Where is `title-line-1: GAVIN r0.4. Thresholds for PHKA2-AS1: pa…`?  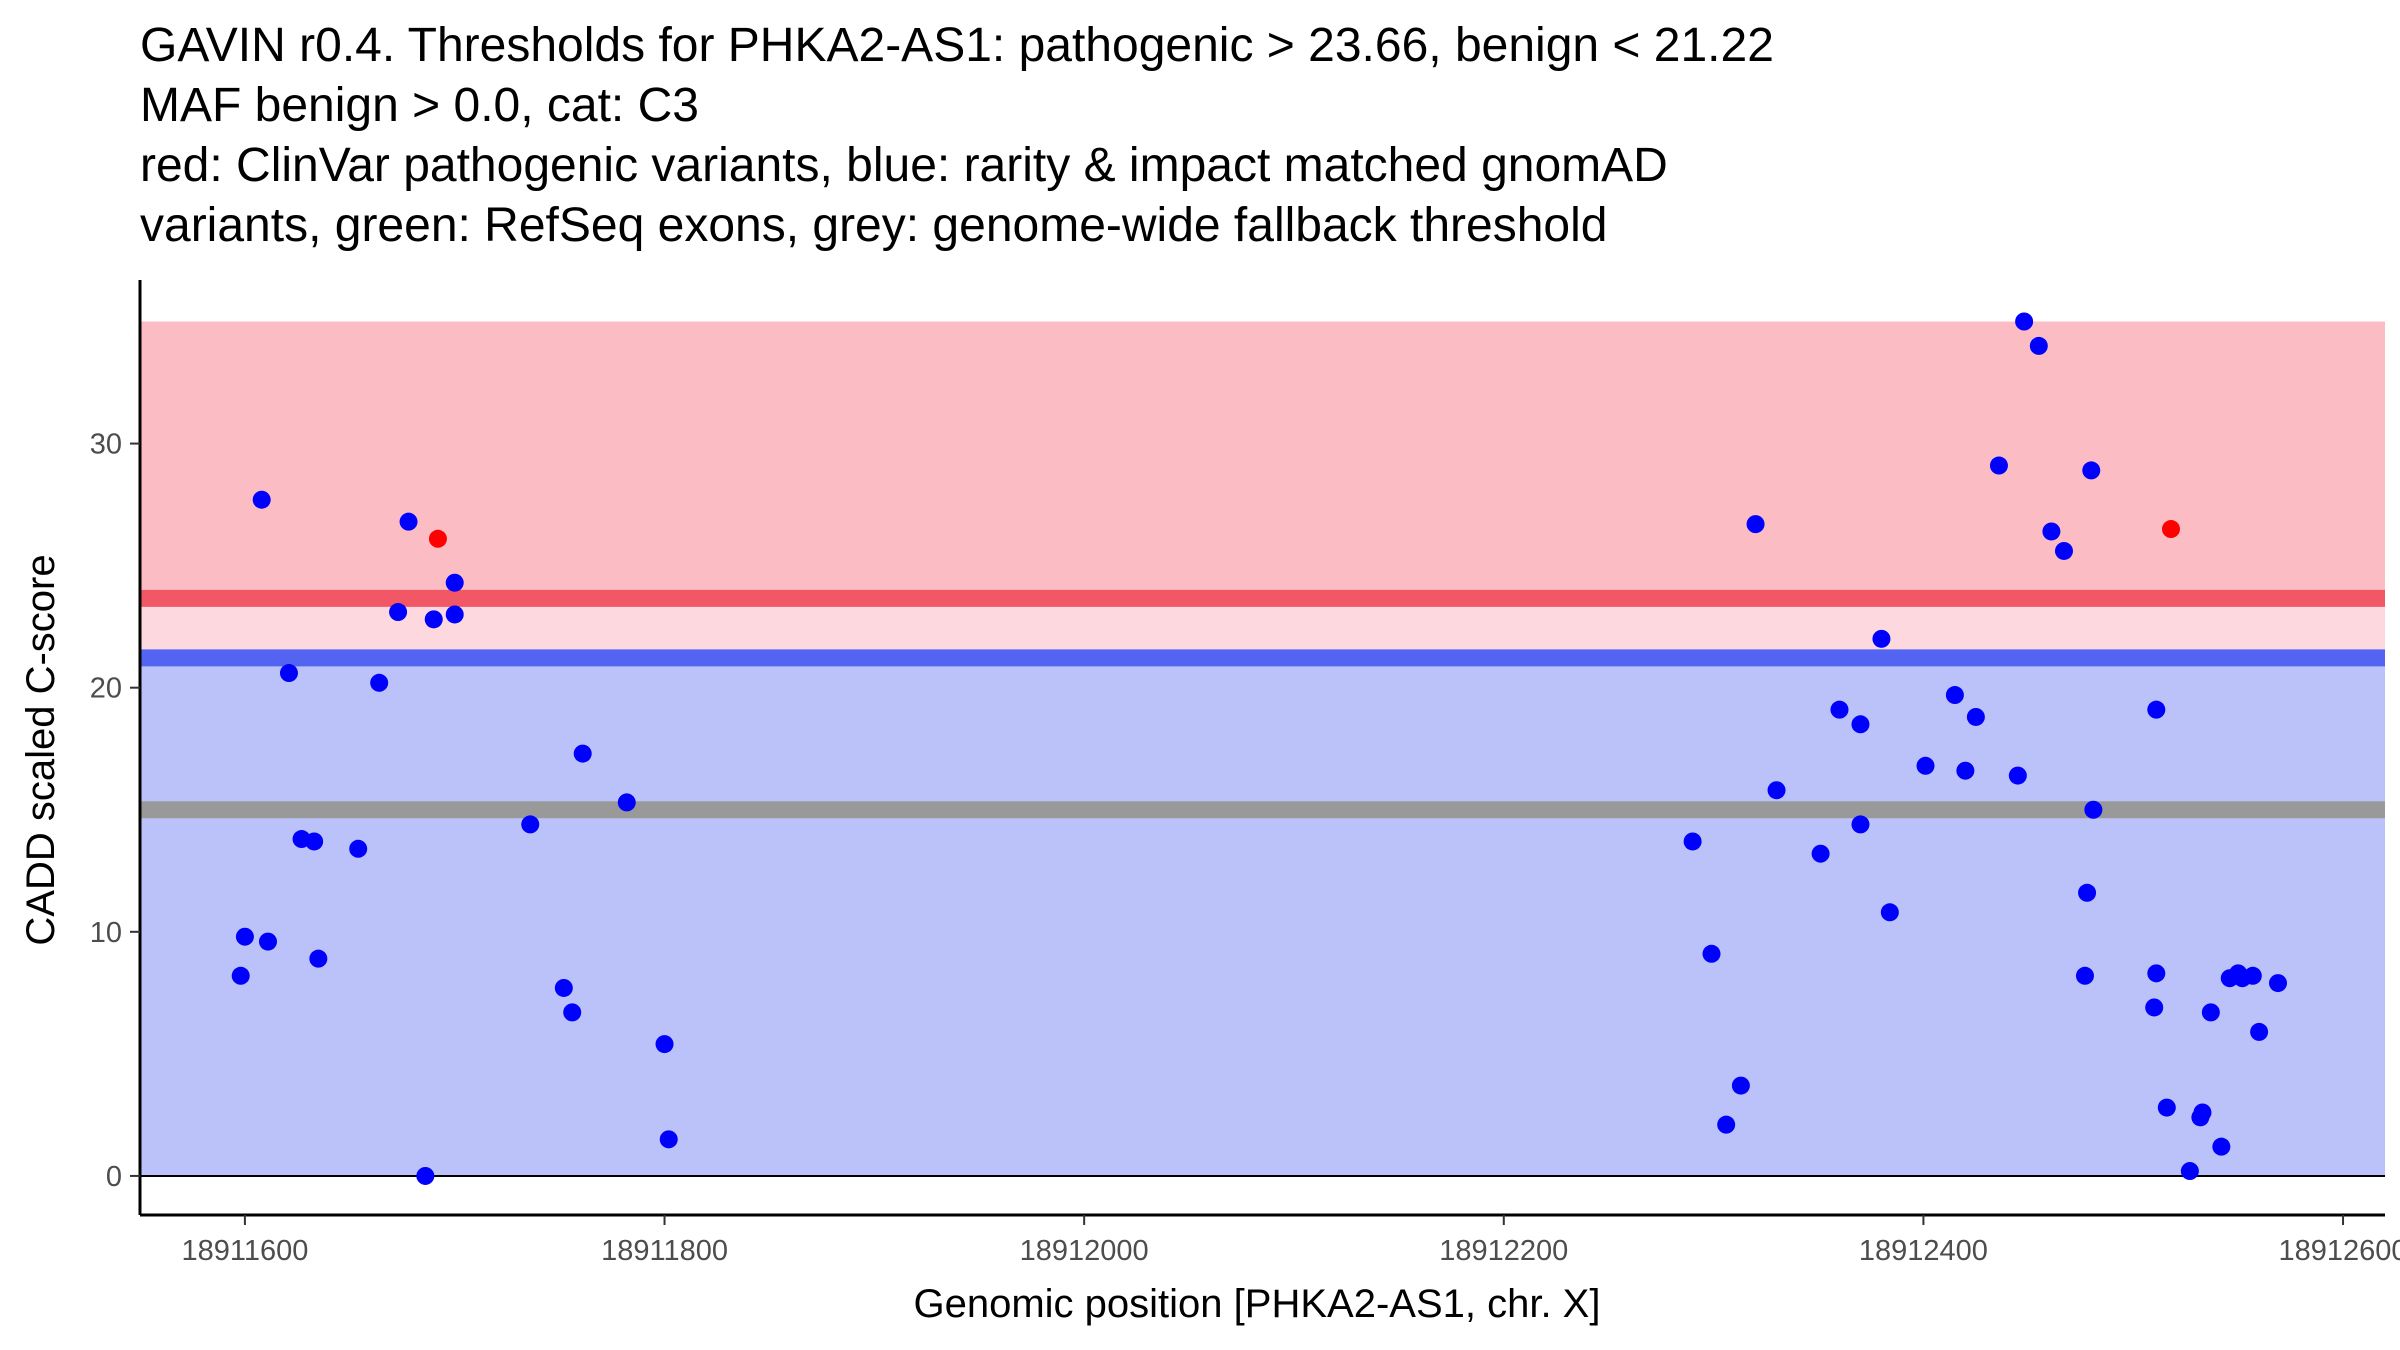 title-line-1: GAVIN r0.4. Thresholds for PHKA2-AS1: pa… is located at coordinates (957, 45).